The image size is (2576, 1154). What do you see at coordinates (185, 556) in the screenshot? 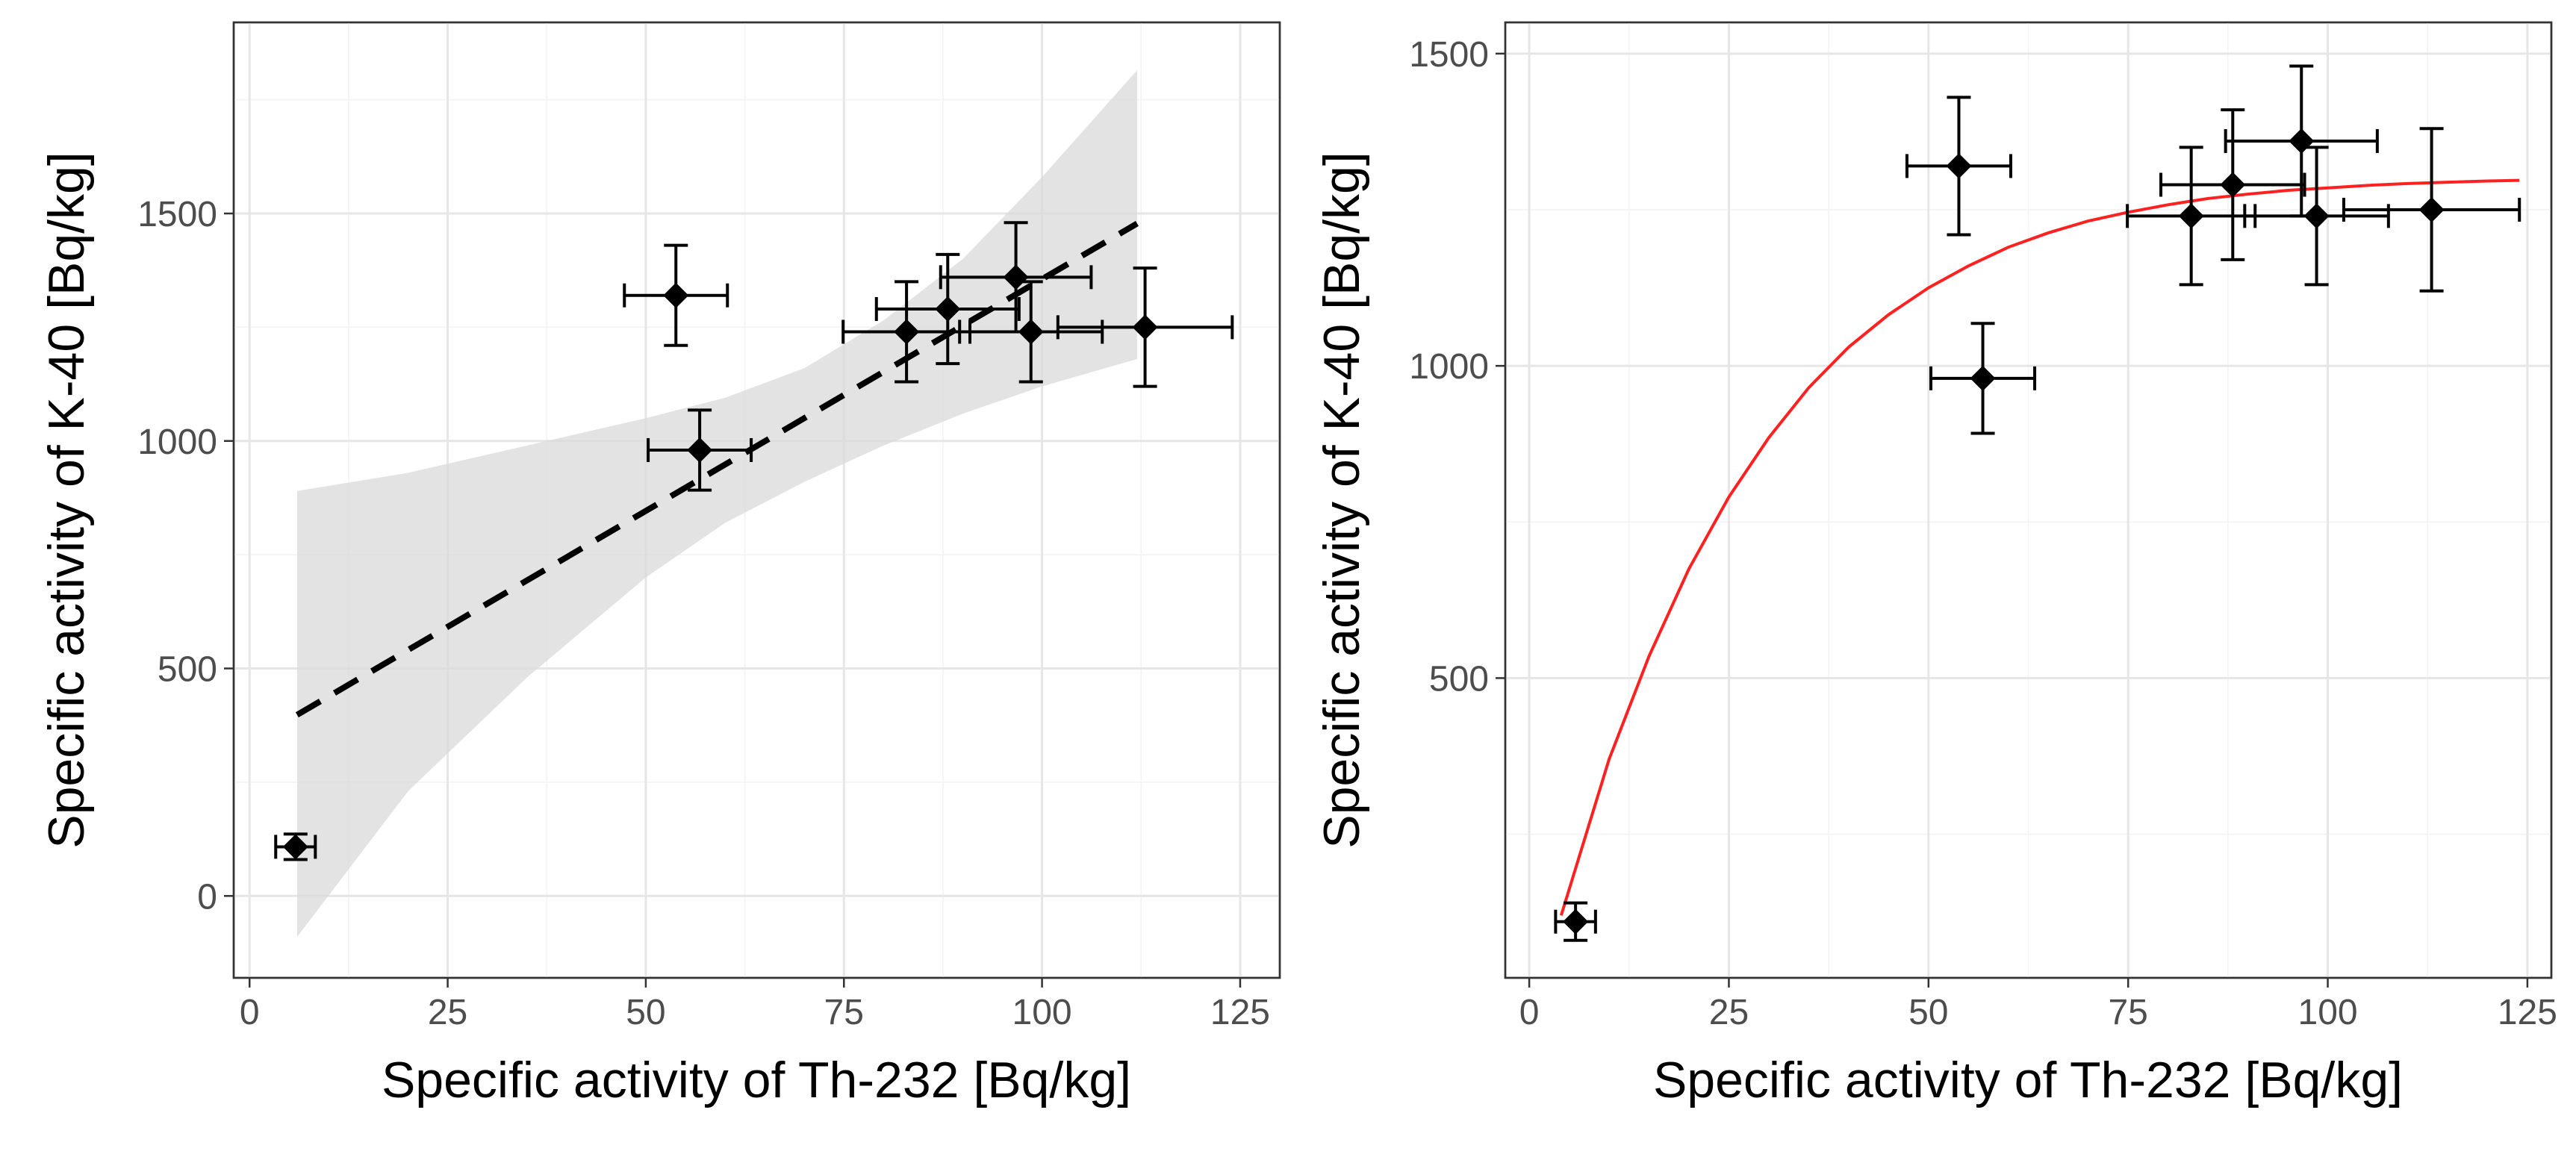
I see `left-y-ticks: 0 500 1000 1500` at bounding box center [185, 556].